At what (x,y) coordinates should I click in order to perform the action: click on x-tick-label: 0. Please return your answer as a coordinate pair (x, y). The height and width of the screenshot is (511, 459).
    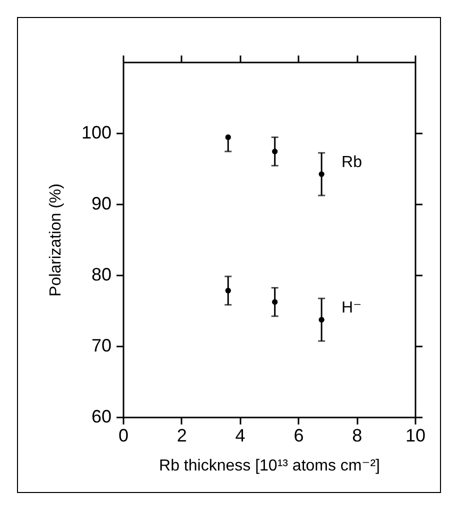
    Looking at the image, I should click on (123, 436).